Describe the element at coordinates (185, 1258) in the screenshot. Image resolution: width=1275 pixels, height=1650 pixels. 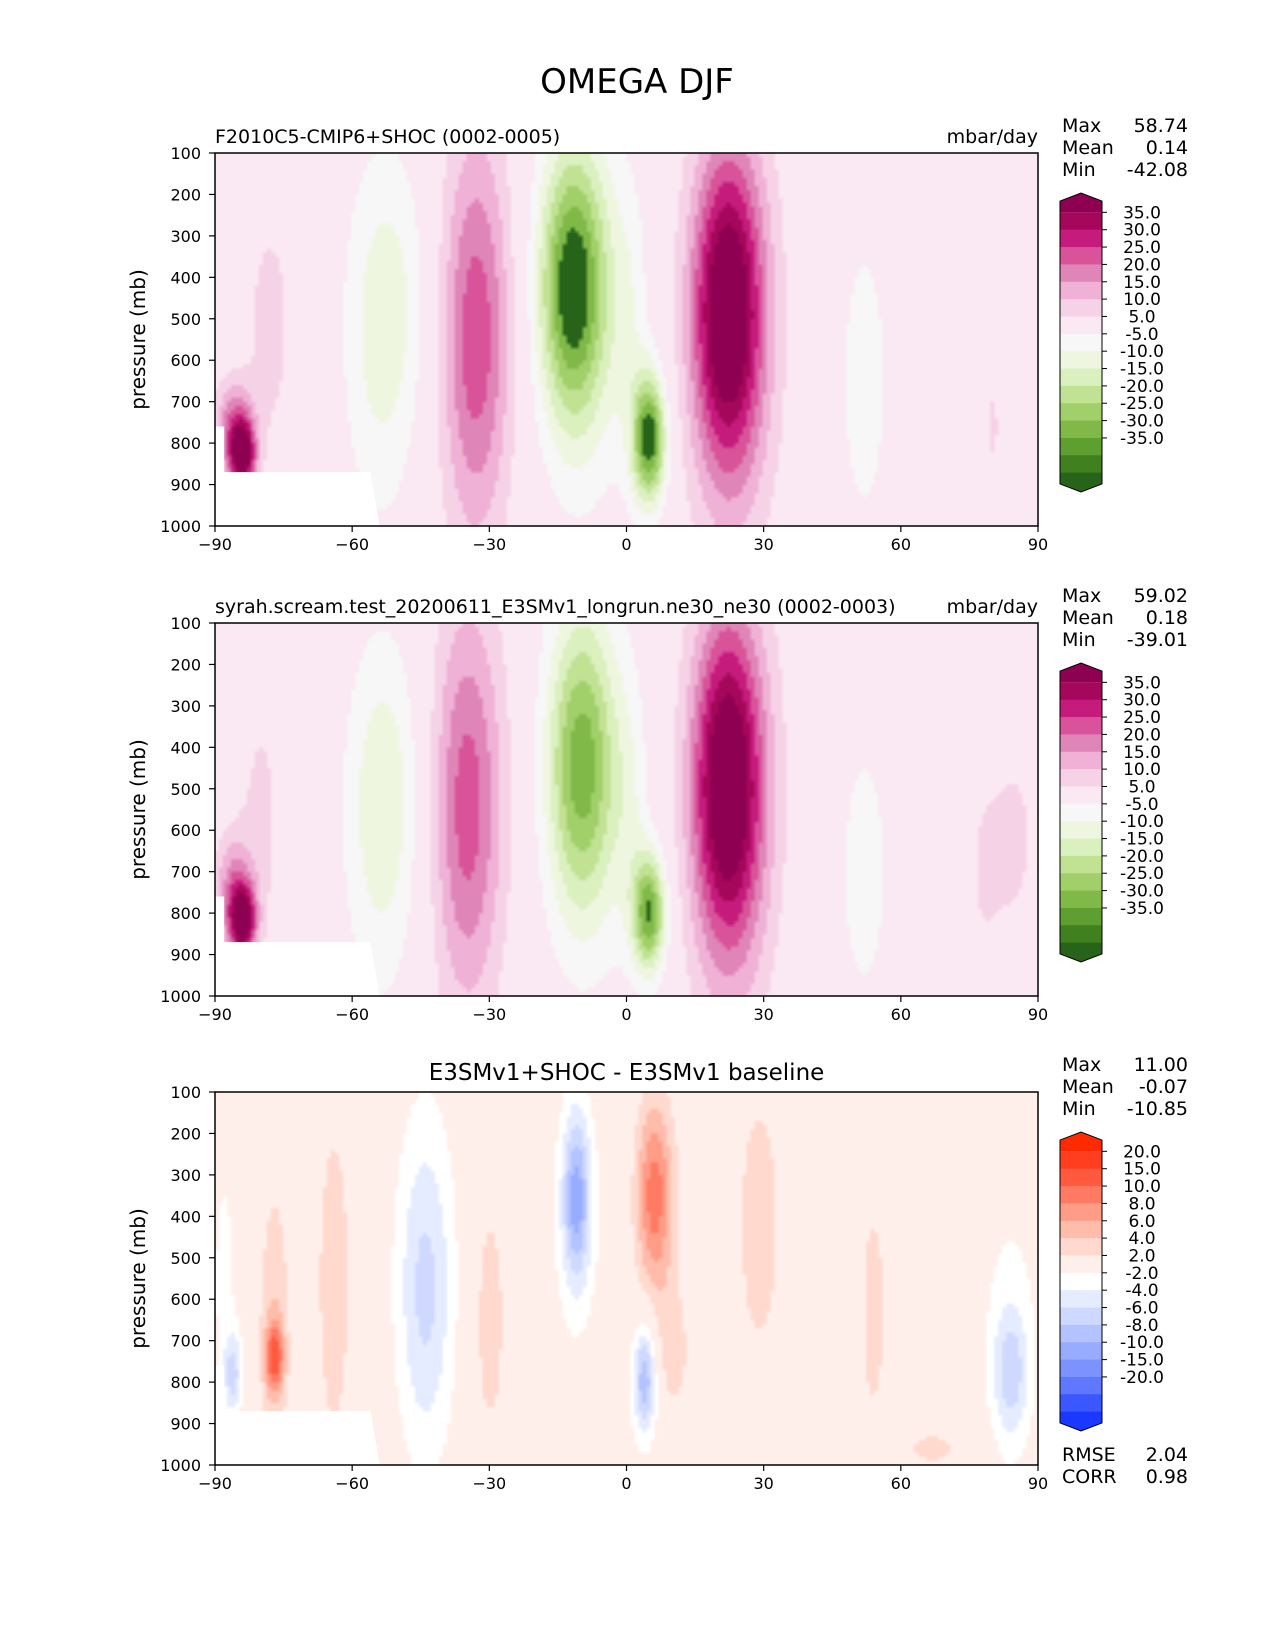
I see `y-tick-label: 500` at that location.